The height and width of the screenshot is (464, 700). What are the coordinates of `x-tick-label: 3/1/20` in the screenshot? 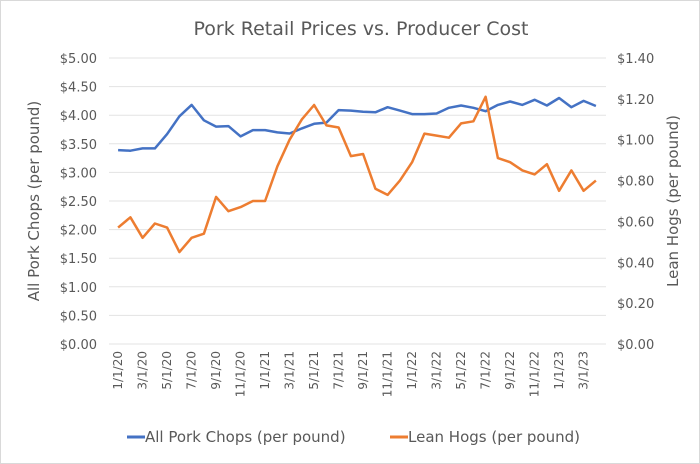 It's located at (143, 370).